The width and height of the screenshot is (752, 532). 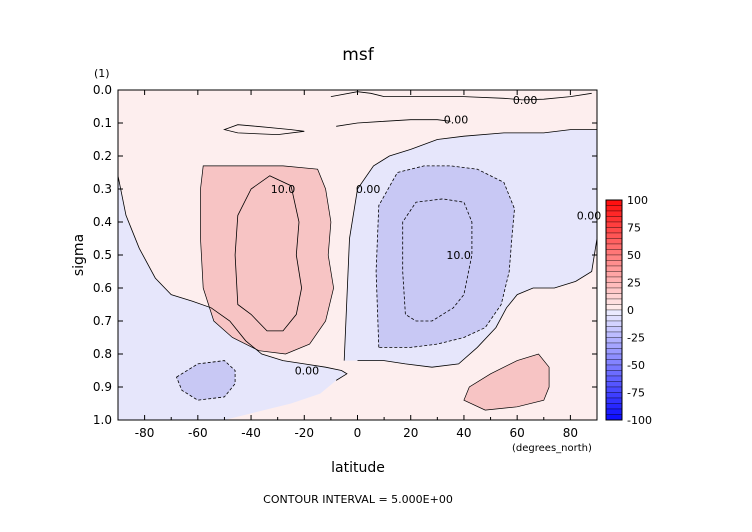 I want to click on y-tick-label: 0.1, so click(x=102, y=123).